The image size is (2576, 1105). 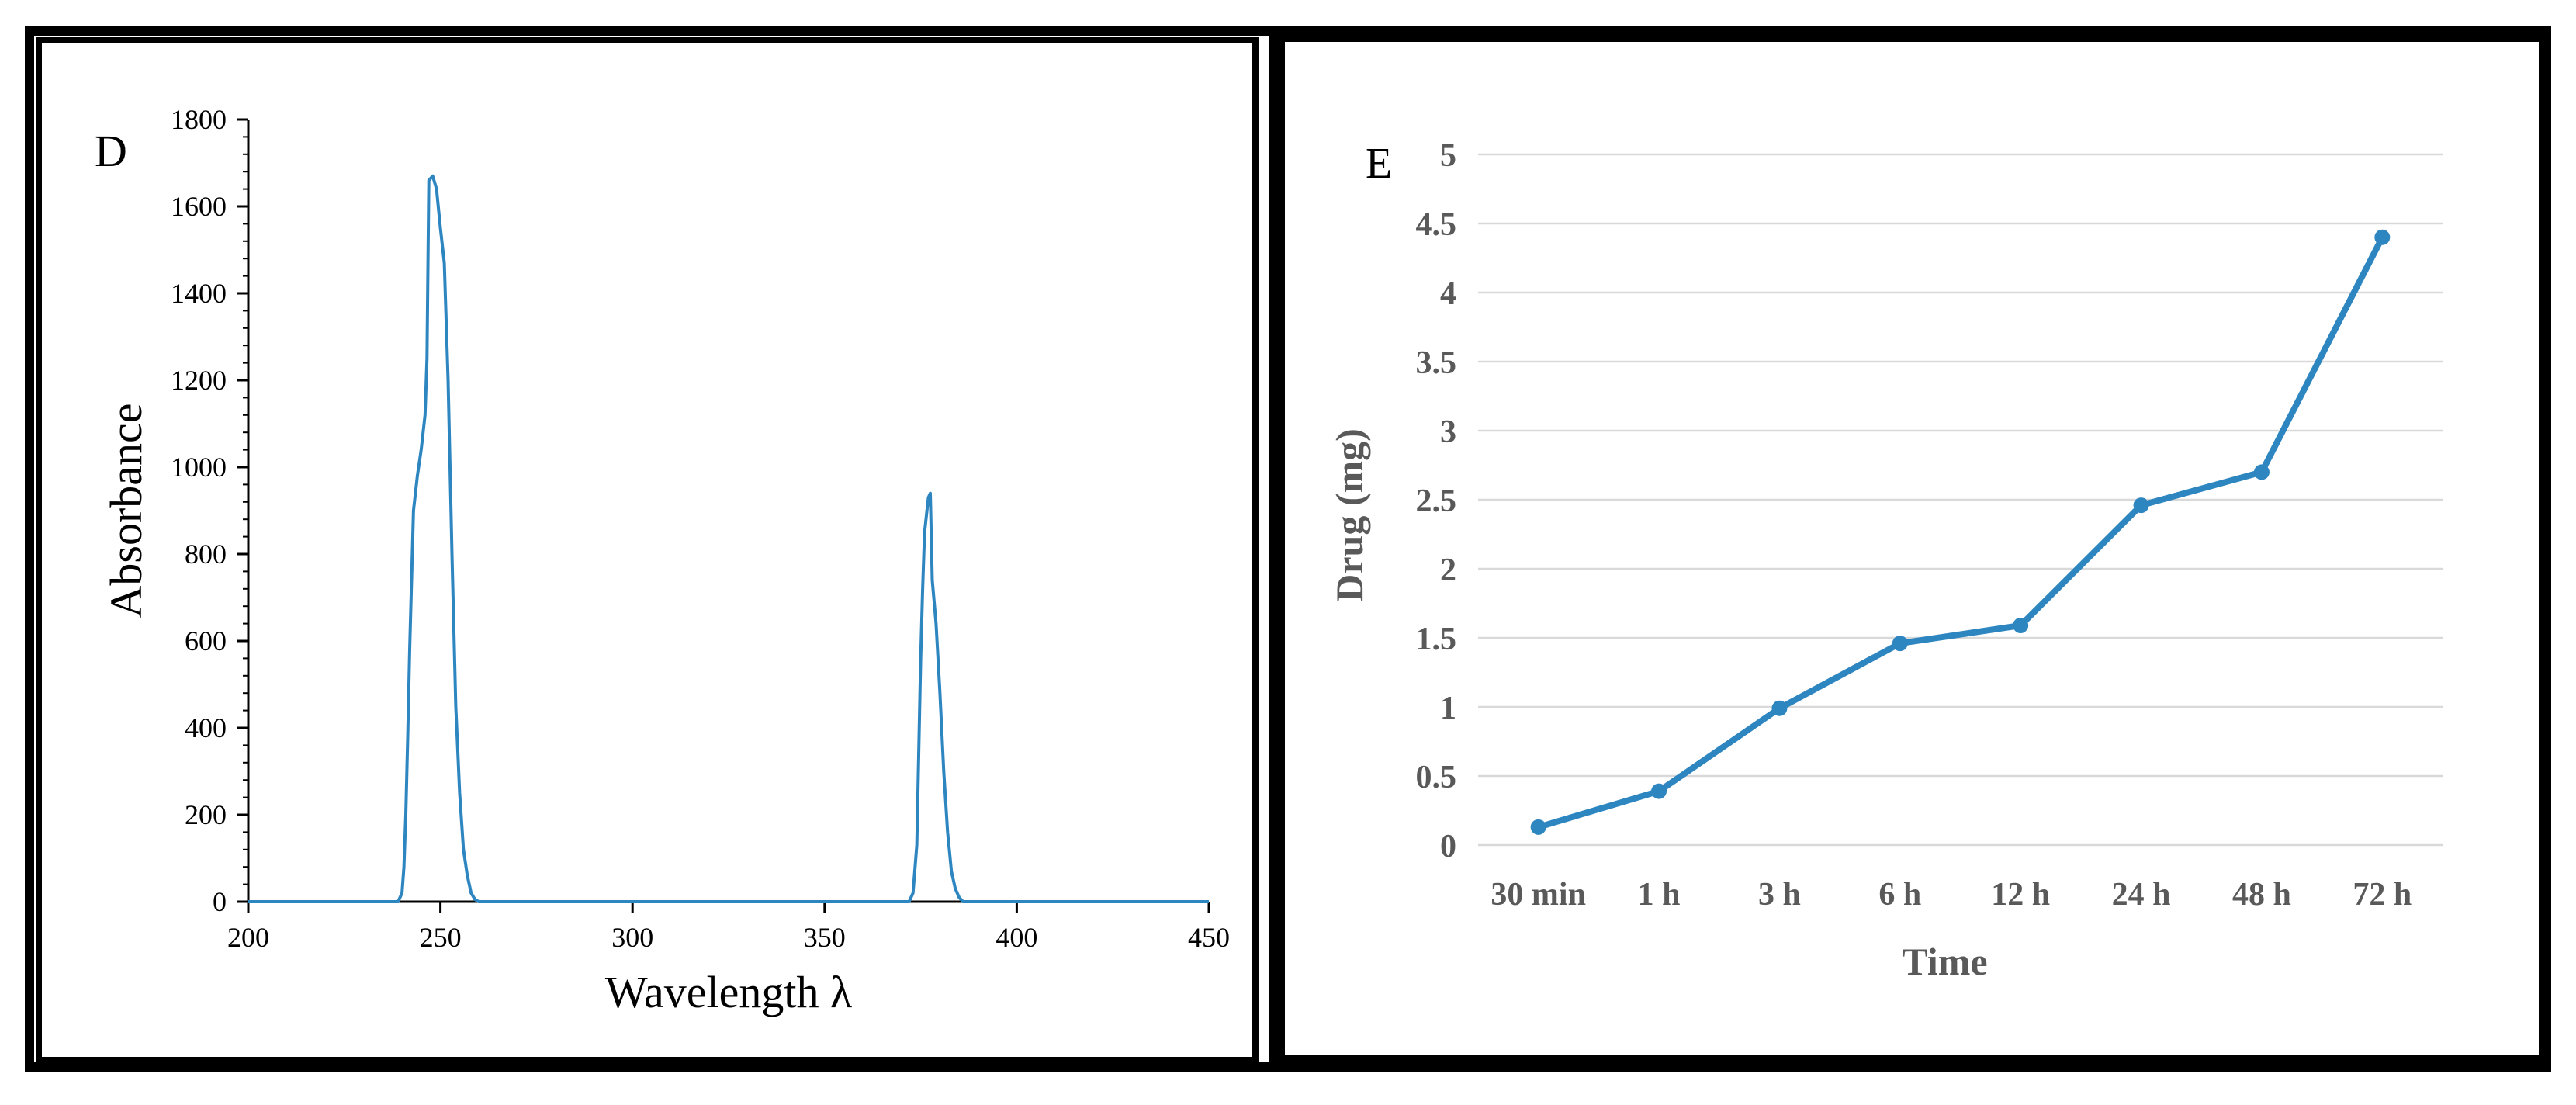 I want to click on panel-d-y-tick-label: 1400, so click(x=199, y=293).